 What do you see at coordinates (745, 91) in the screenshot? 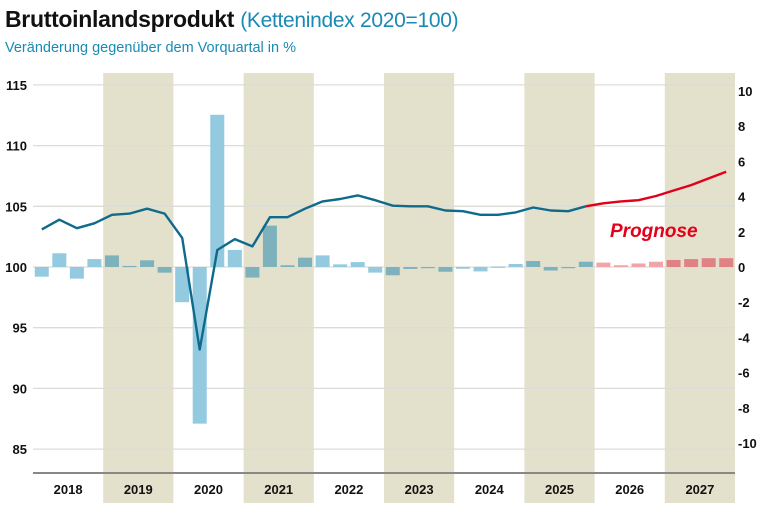
I see `right-tick-label: 10` at bounding box center [745, 91].